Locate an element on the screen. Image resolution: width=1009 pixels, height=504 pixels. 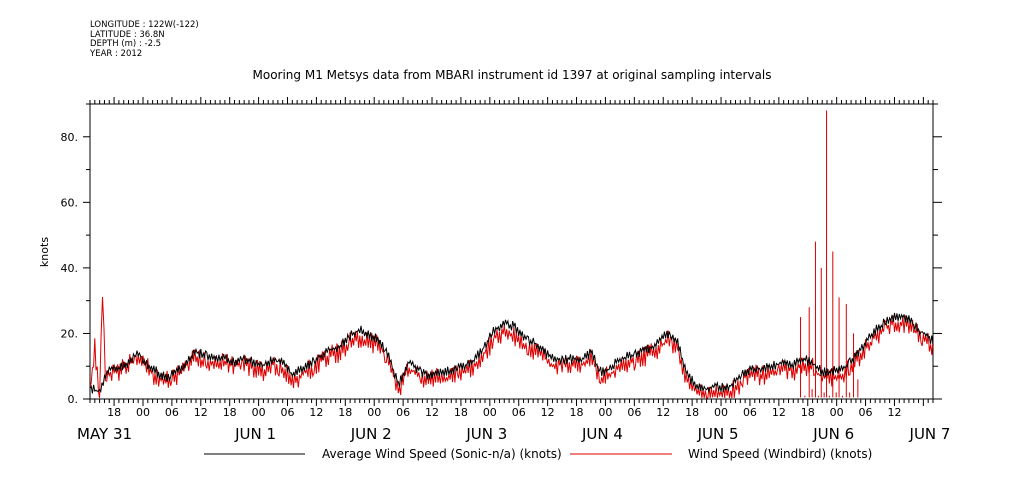
date-label: JUN 6 is located at coordinates (833, 434).